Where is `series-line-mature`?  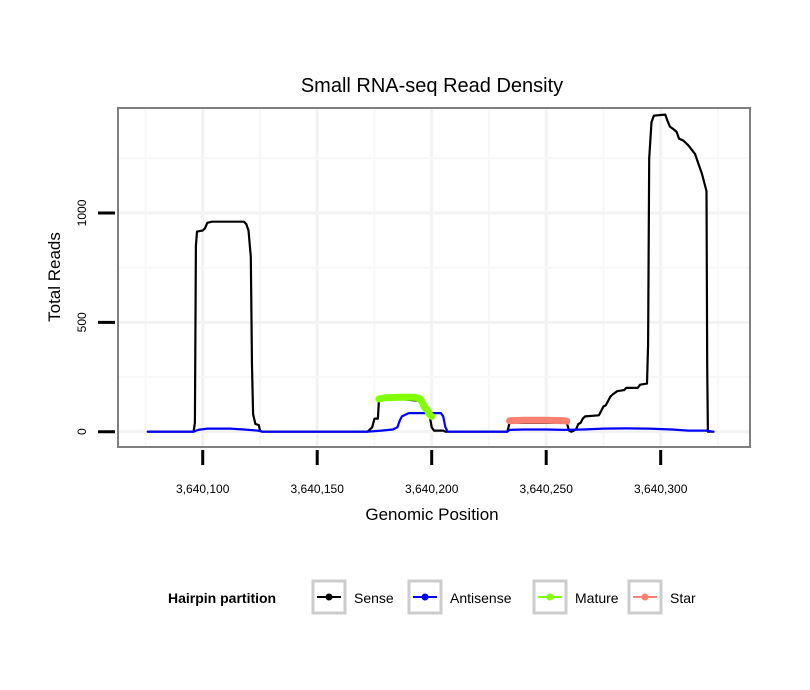 series-line-mature is located at coordinates (405, 406).